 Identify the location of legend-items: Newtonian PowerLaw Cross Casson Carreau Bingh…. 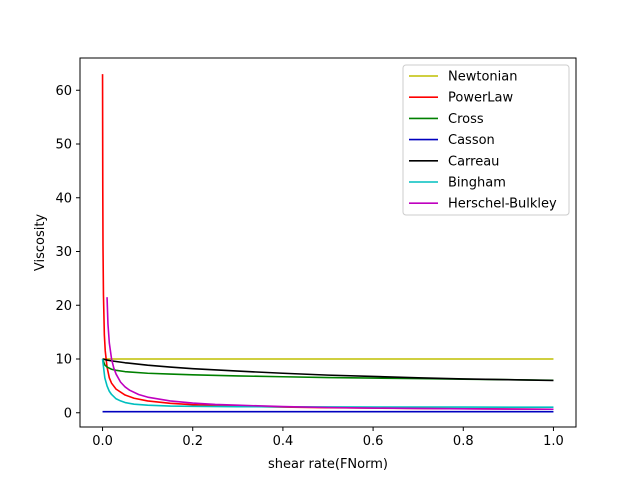
(483, 141).